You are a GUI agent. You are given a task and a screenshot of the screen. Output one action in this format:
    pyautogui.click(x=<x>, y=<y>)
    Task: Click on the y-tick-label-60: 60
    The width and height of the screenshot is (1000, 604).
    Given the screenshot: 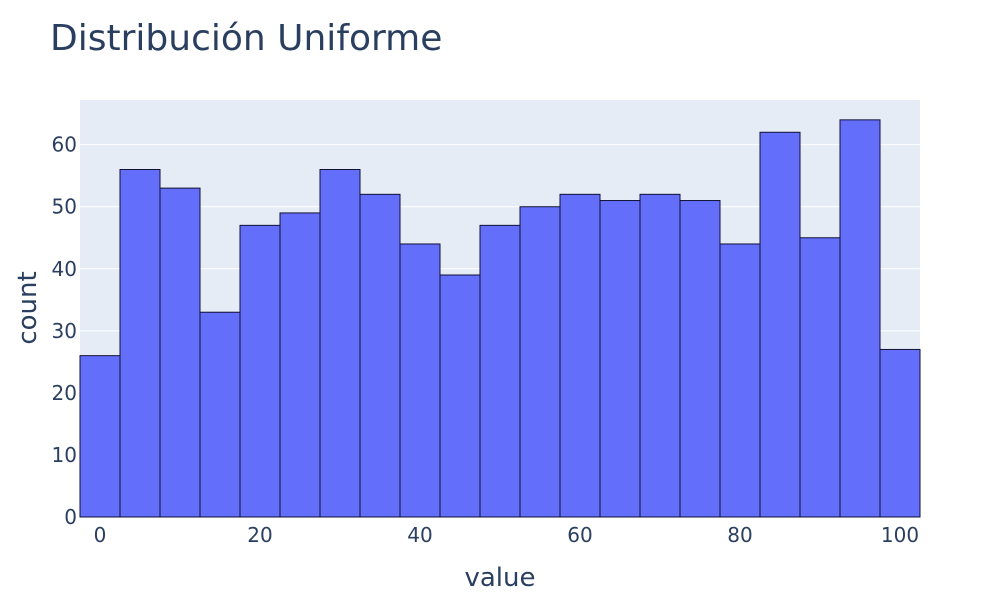 What is the action you would take?
    pyautogui.click(x=64, y=145)
    